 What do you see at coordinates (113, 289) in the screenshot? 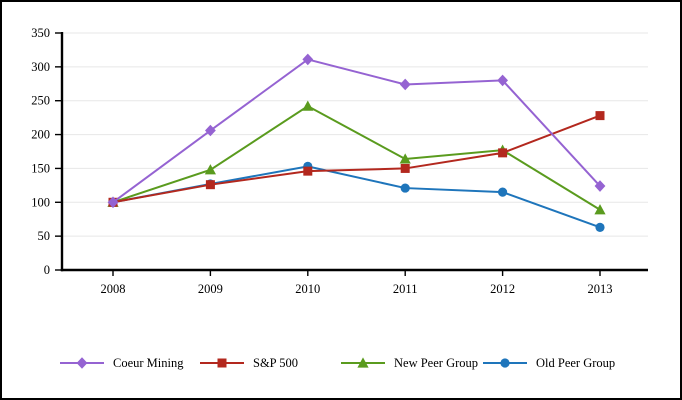
I see `svg-text: 2008` at bounding box center [113, 289].